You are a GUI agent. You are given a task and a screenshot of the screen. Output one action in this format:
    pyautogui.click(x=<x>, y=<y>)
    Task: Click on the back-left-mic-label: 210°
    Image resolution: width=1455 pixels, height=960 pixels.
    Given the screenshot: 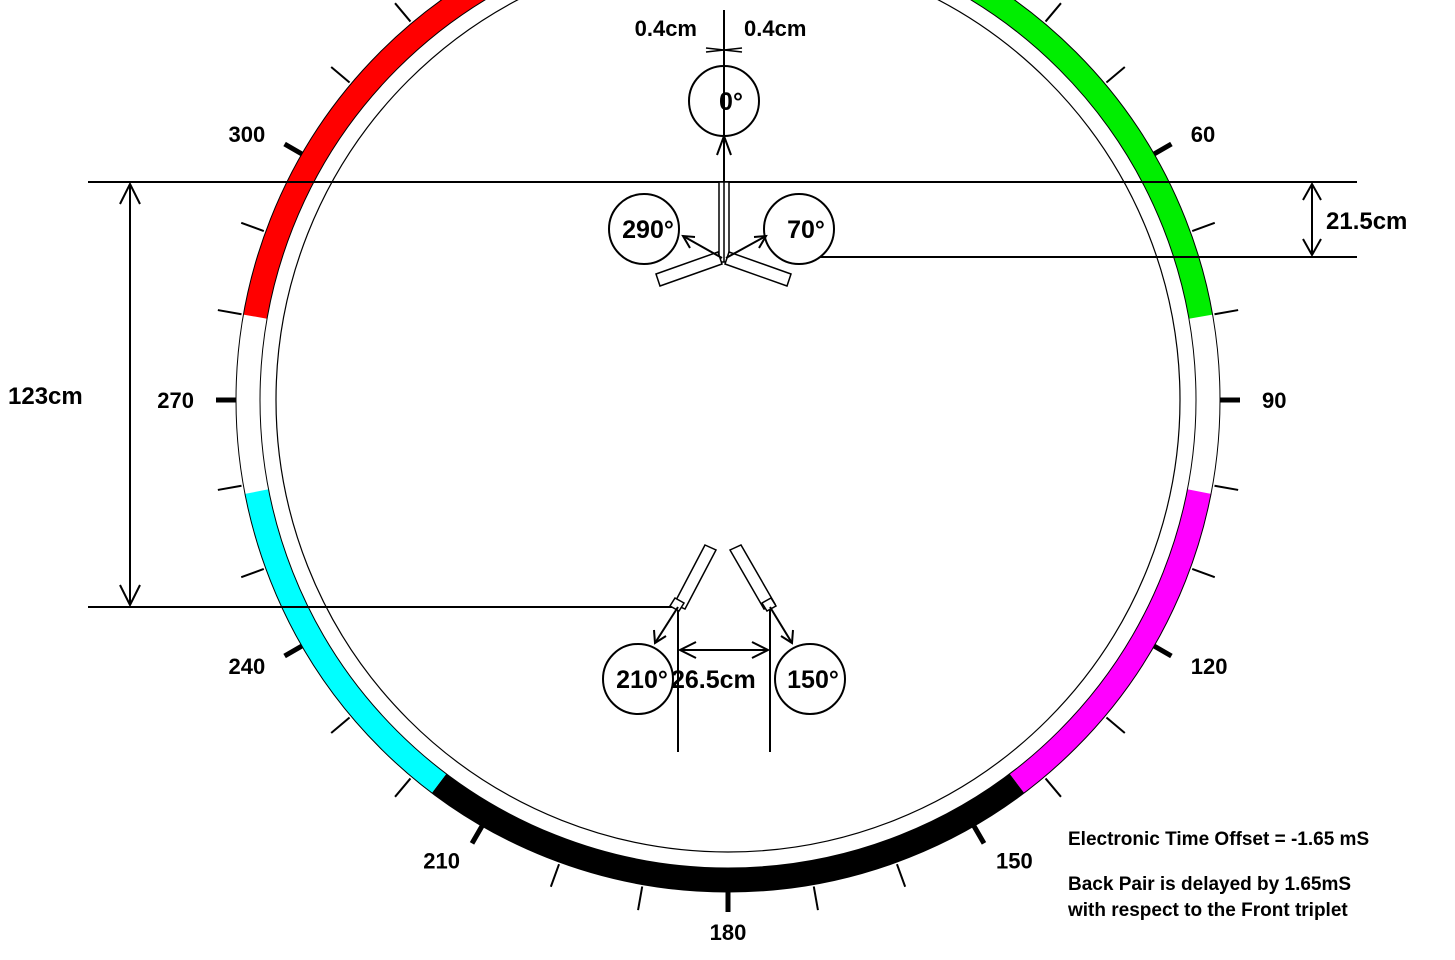 What is the action you would take?
    pyautogui.click(x=642, y=680)
    